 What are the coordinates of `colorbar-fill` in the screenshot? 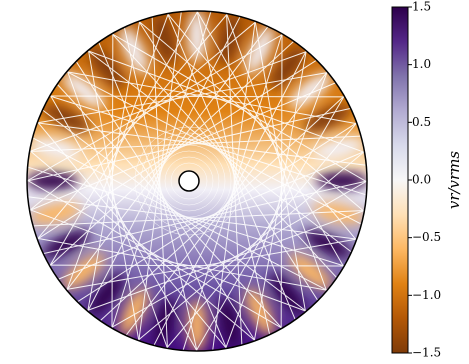 It's located at (400, 180).